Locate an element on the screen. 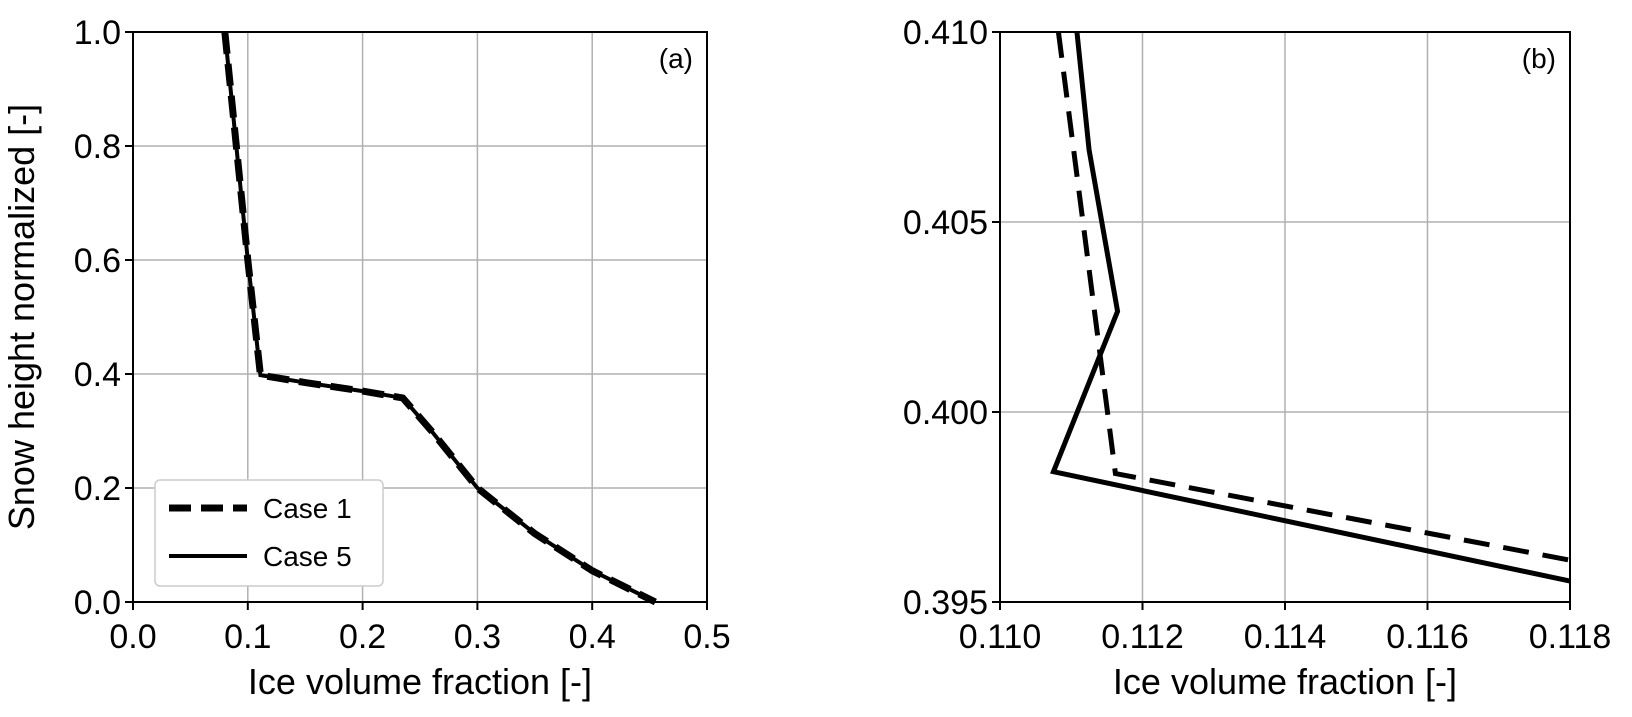 The width and height of the screenshot is (1632, 717). x-tick-label: 0.110 is located at coordinates (1000, 637).